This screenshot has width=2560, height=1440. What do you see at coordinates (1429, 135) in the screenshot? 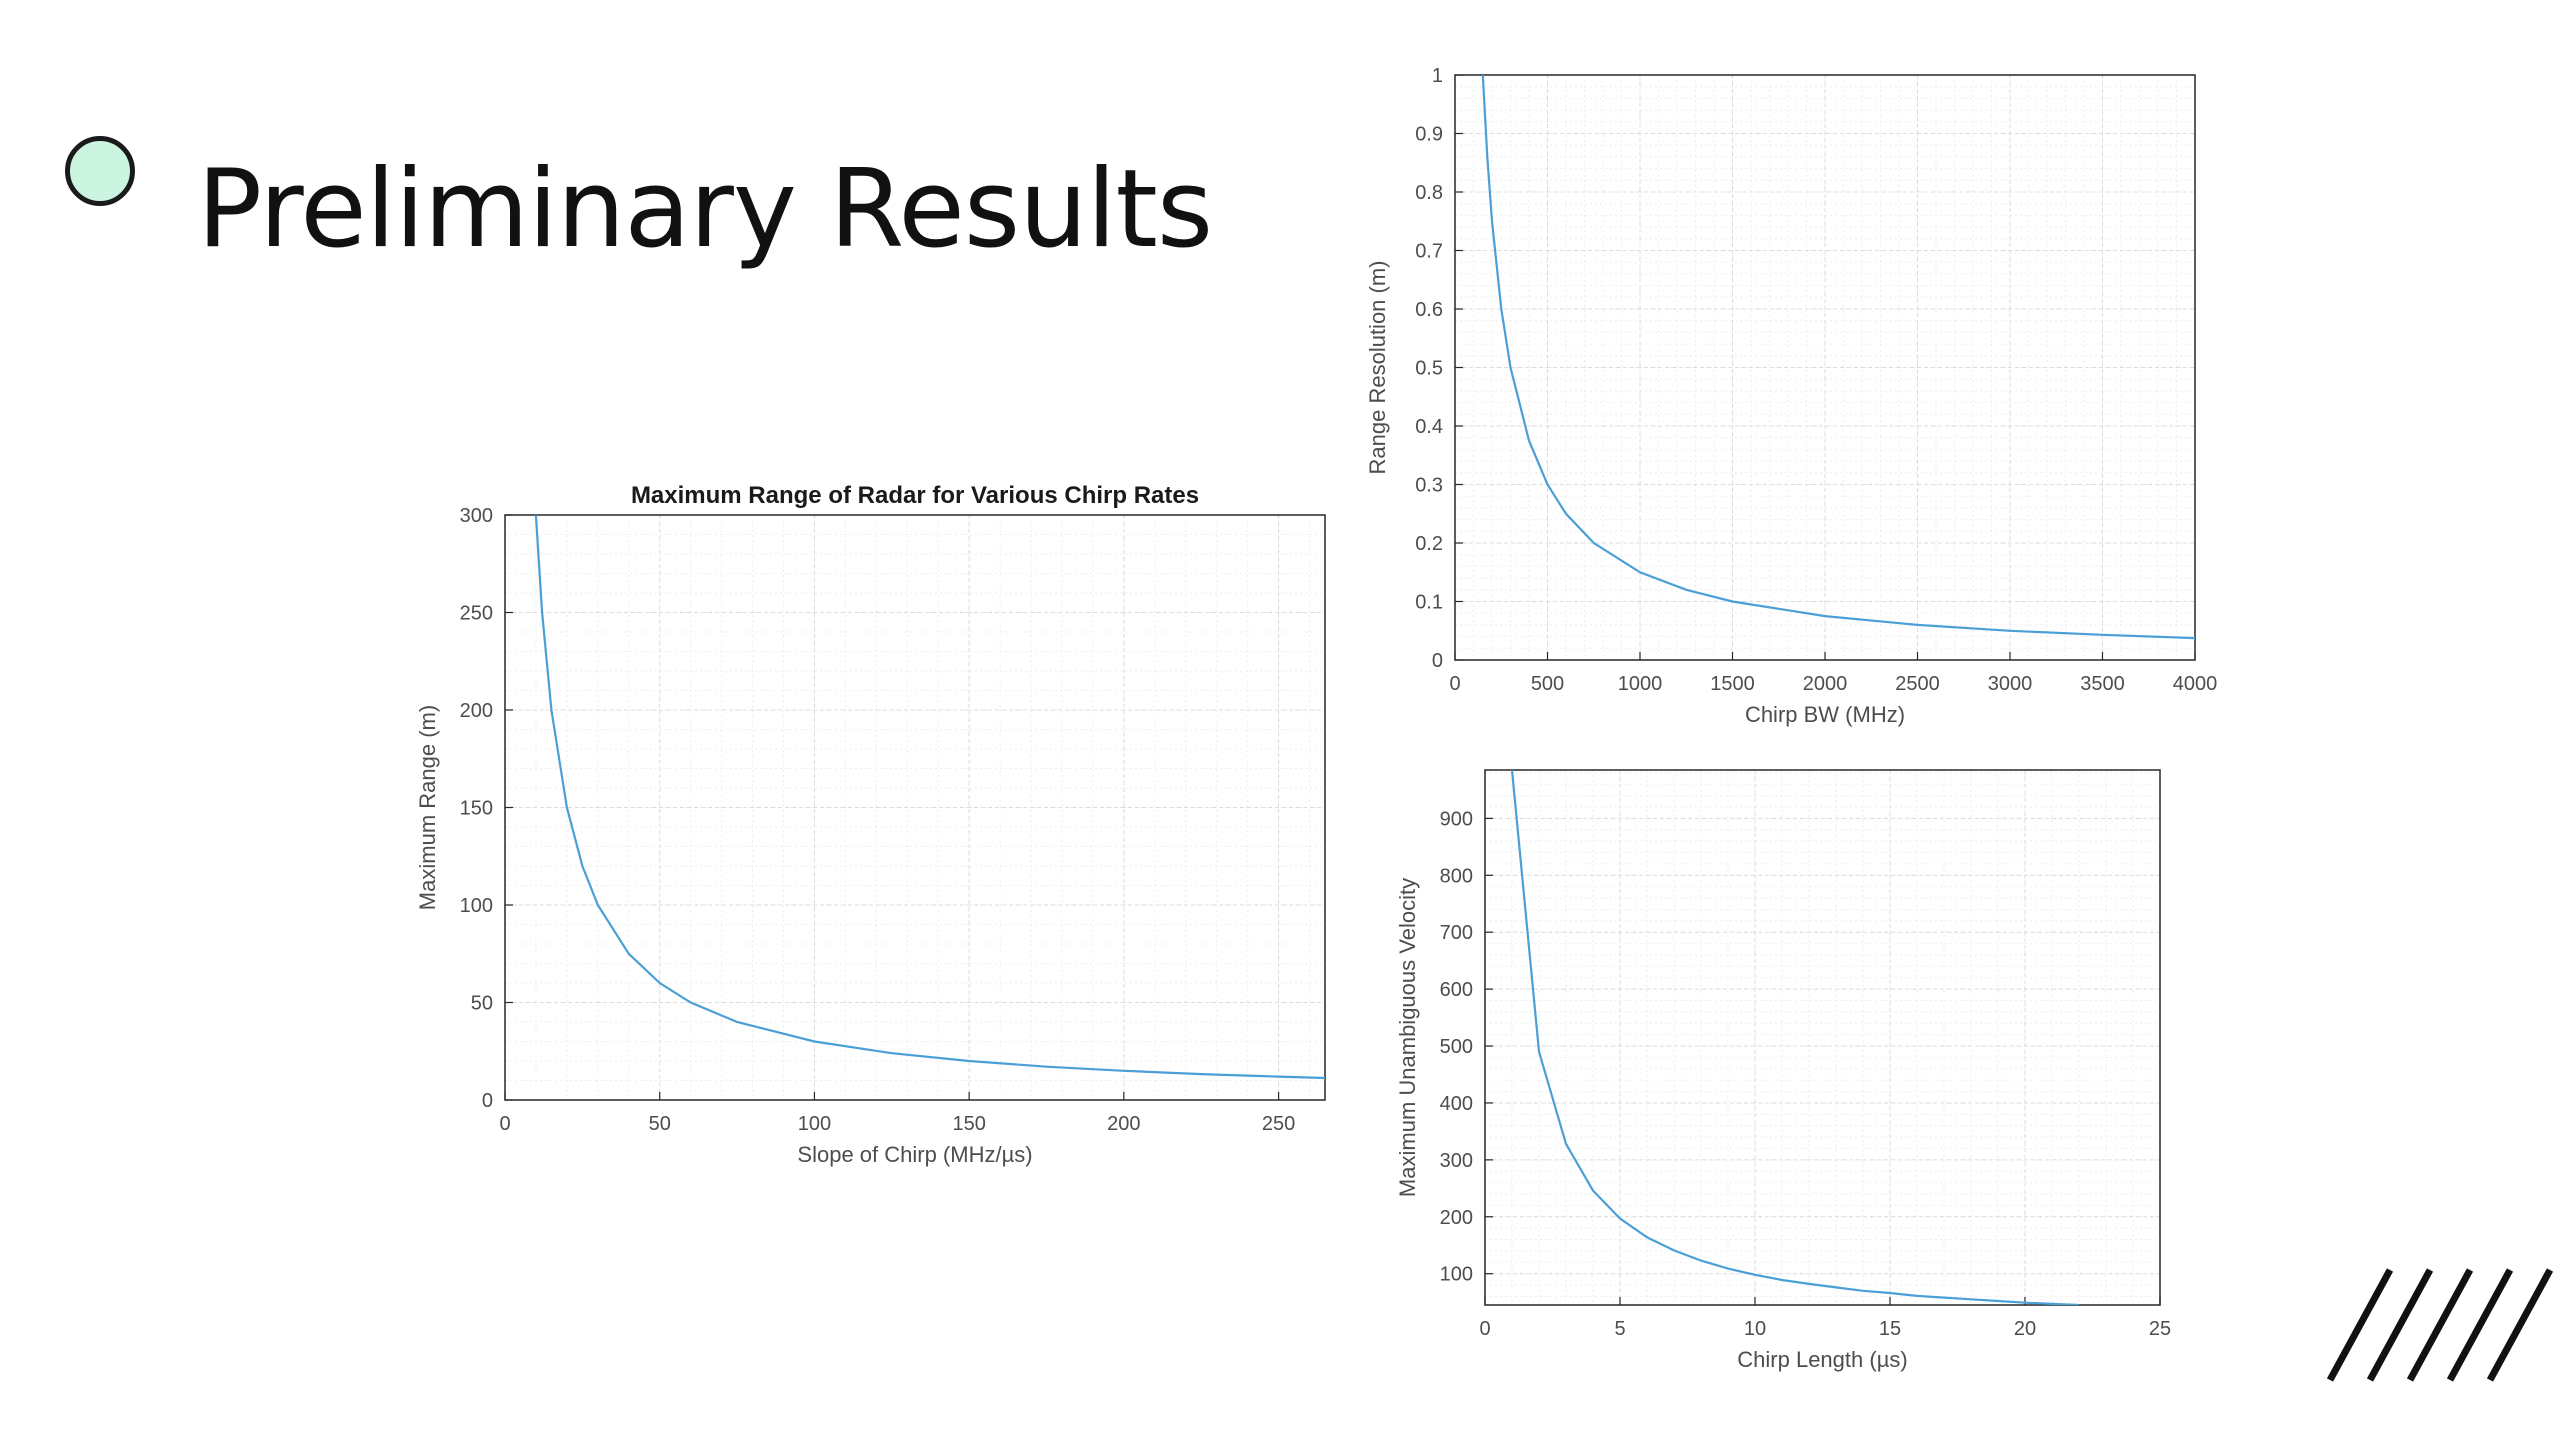
I see `y-tick-label: 0.9` at bounding box center [1429, 135].